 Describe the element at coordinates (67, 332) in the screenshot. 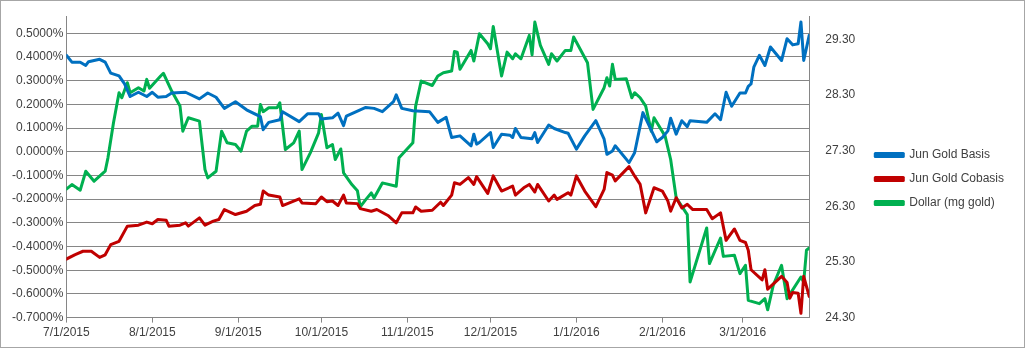

I see `x-tick-label: 7/1/2015` at that location.